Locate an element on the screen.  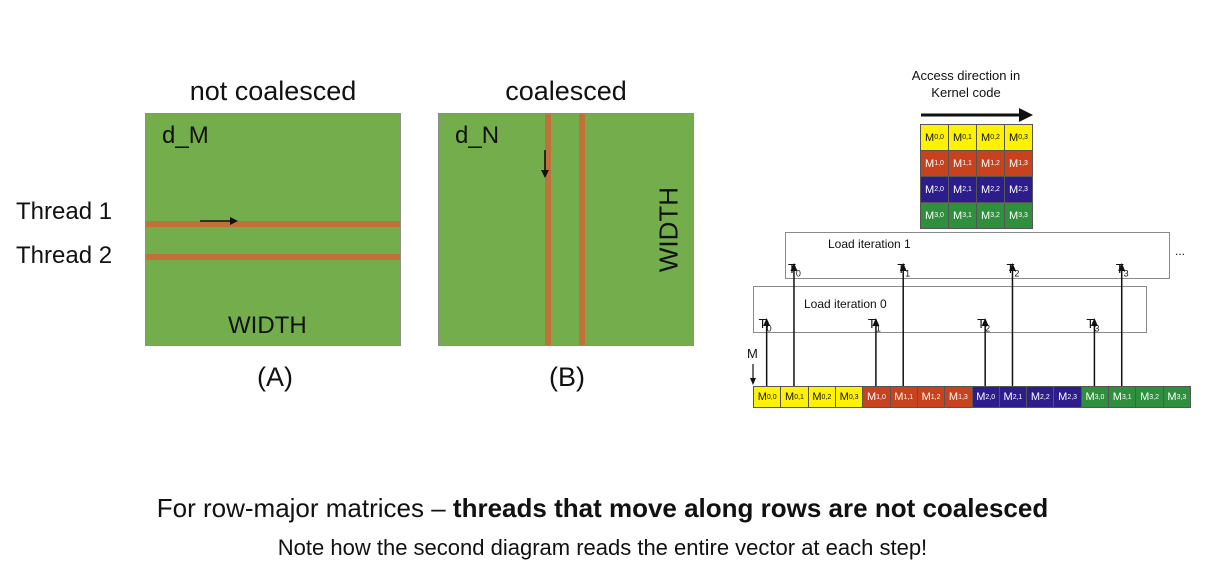
row-access-arrow is located at coordinates (219, 221).